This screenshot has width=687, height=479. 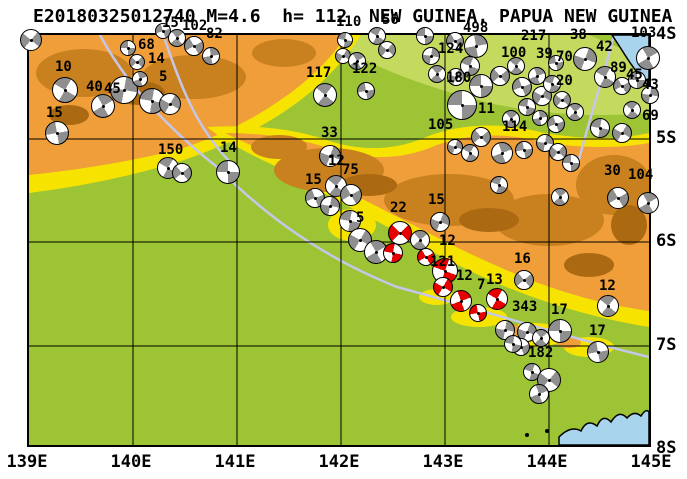 What do you see at coordinates (634, 75) in the screenshot?
I see `depth-label: 45` at bounding box center [634, 75].